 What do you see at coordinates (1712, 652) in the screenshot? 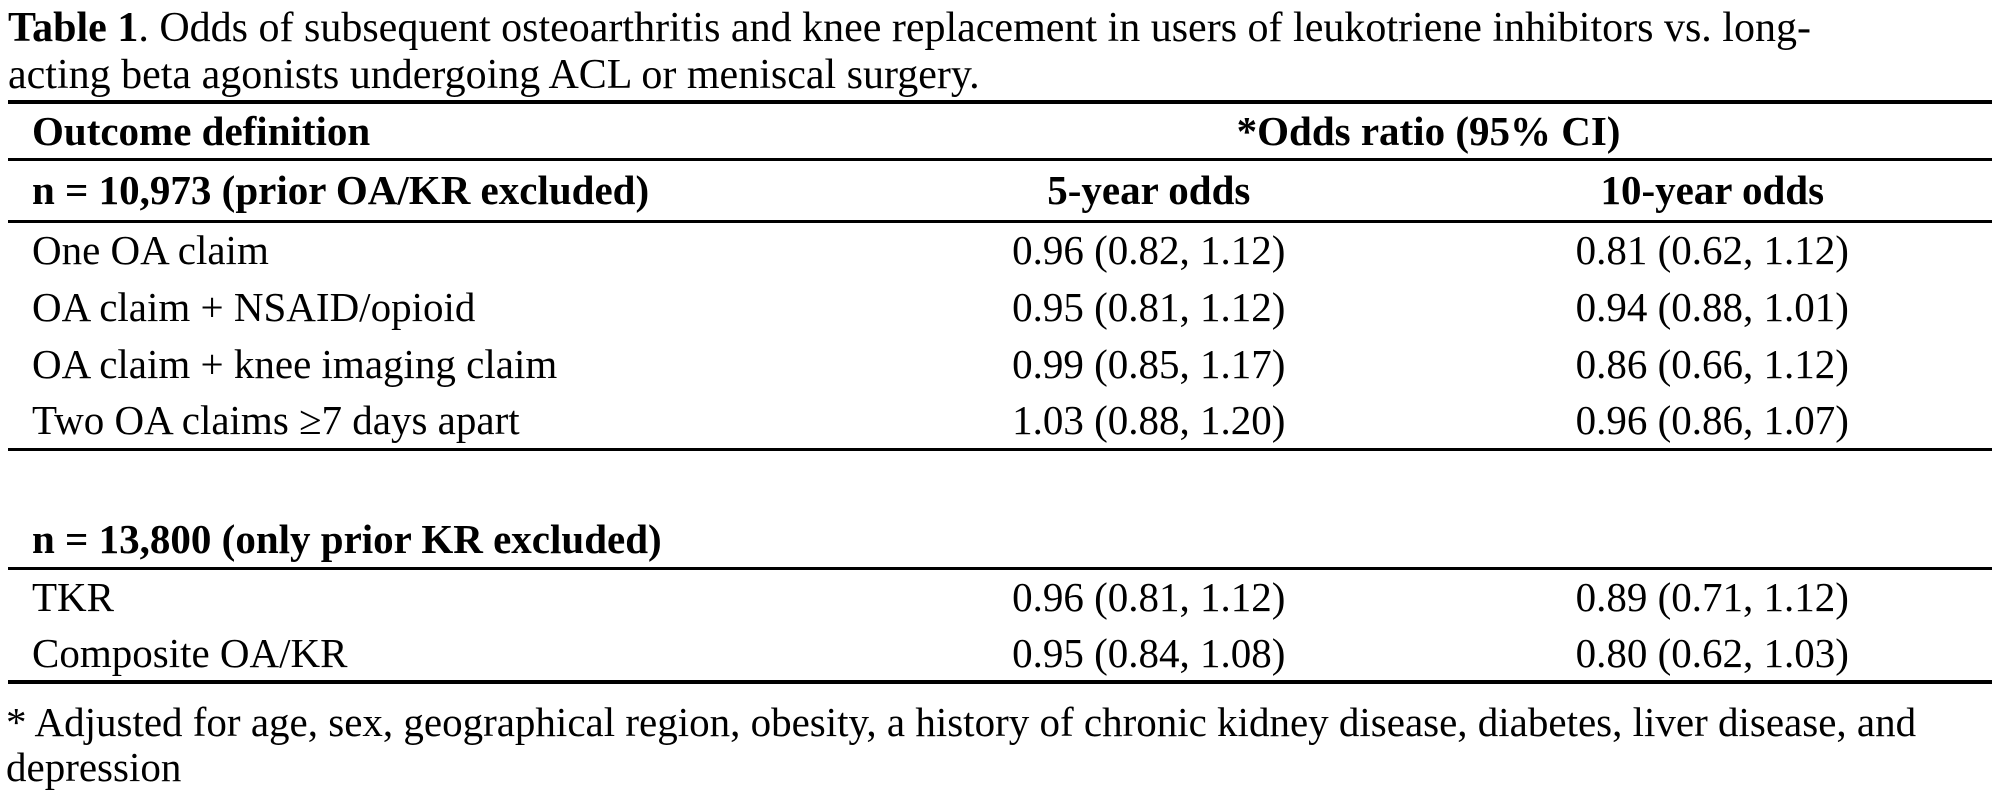
I see `odds-10yr-cell: 0.80 (0.62, 1.03)` at bounding box center [1712, 652].